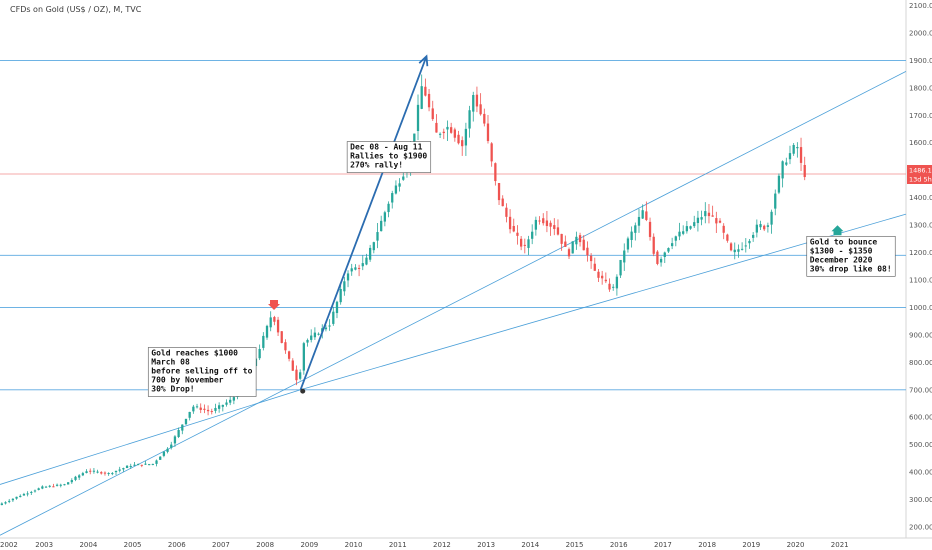 The image size is (932, 550). I want to click on y-tick-label: 400.00, so click(920, 473).